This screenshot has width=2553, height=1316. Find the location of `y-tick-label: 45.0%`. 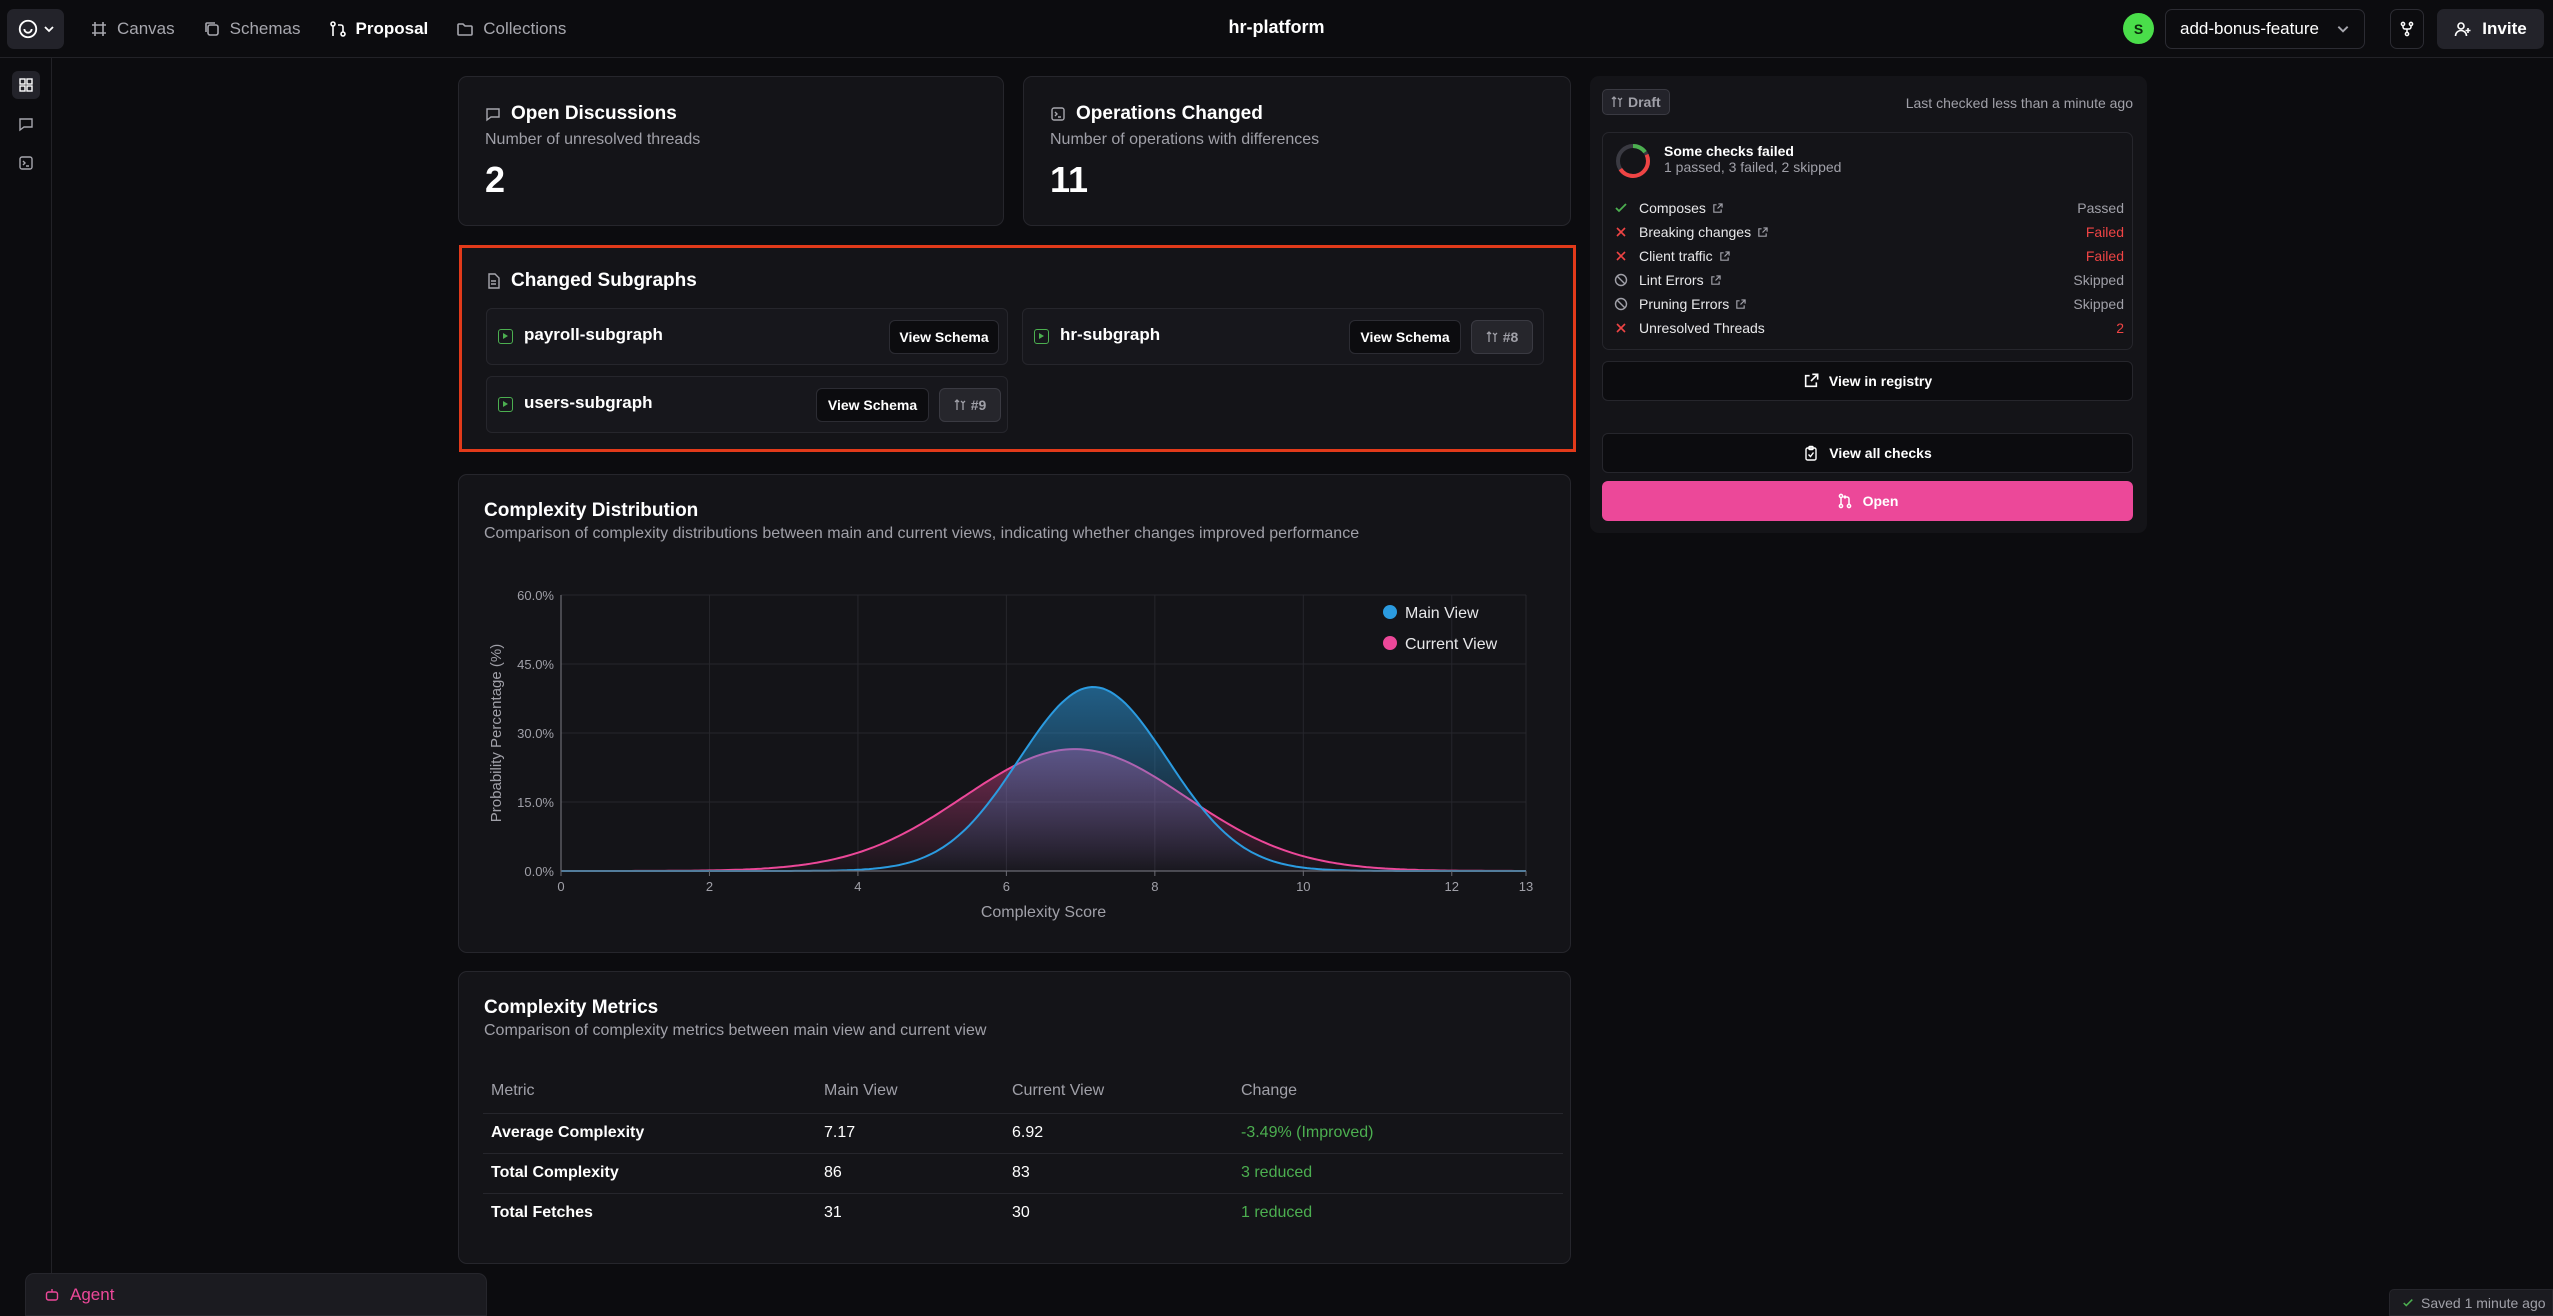

y-tick-label: 45.0% is located at coordinates (535, 664).